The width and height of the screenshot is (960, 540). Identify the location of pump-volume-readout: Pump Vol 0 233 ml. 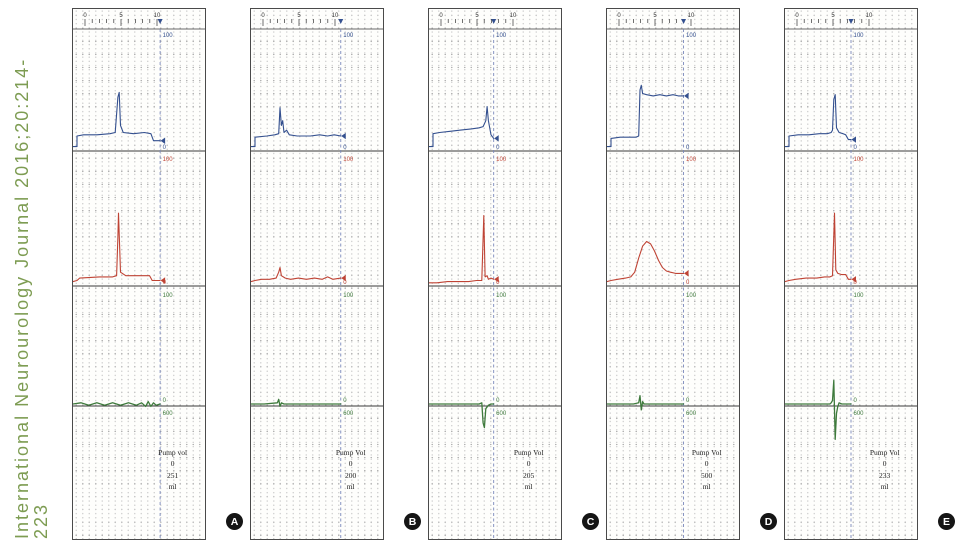
(884, 469).